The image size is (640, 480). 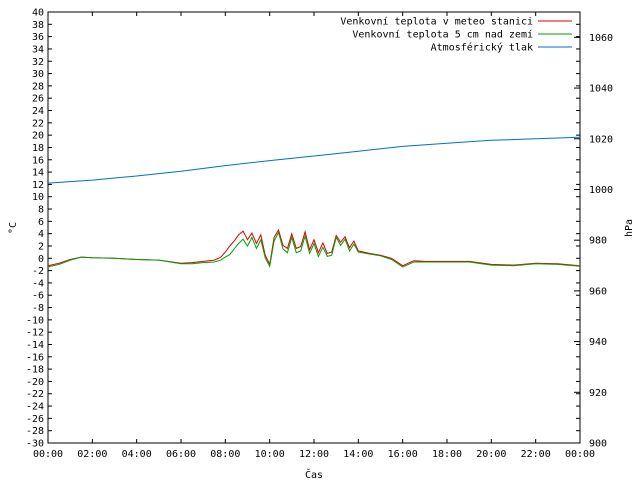 I want to click on y-tick-label: -12, so click(x=35, y=333).